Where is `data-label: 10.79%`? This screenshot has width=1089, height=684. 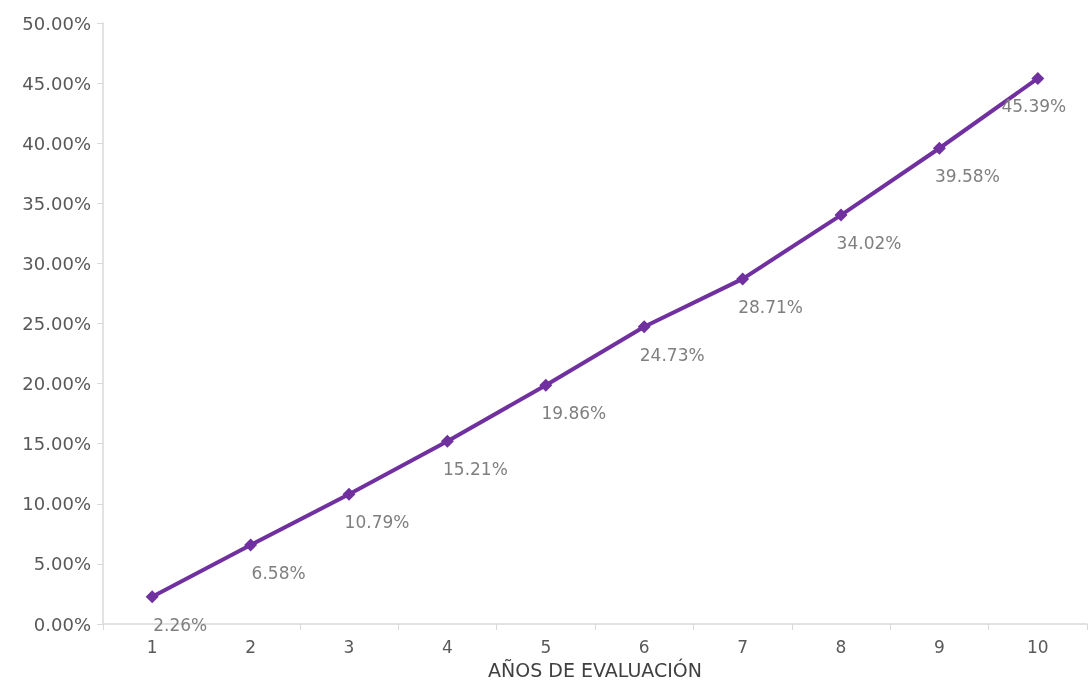 data-label: 10.79% is located at coordinates (377, 522).